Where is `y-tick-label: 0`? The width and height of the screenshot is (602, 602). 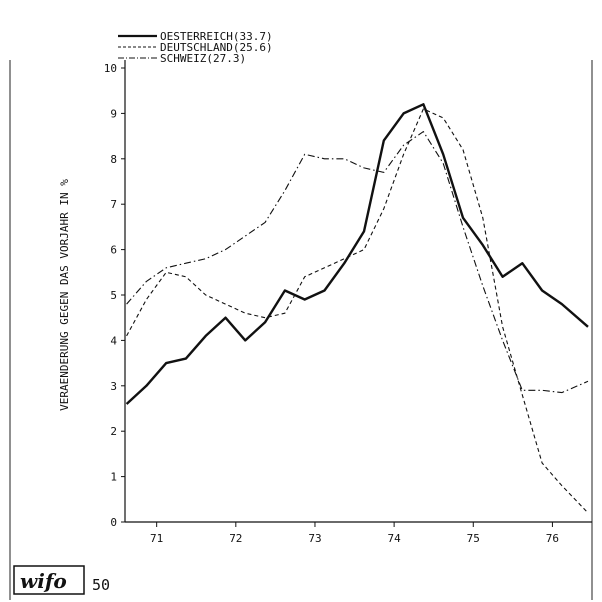
y-tick-label: 0 is located at coordinates (113, 522).